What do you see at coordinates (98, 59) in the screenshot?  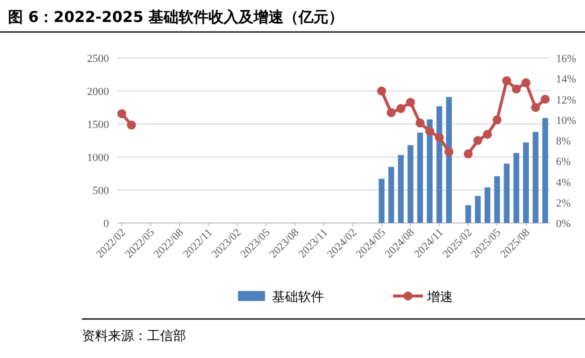 I see `y-tick-label: 2500` at bounding box center [98, 59].